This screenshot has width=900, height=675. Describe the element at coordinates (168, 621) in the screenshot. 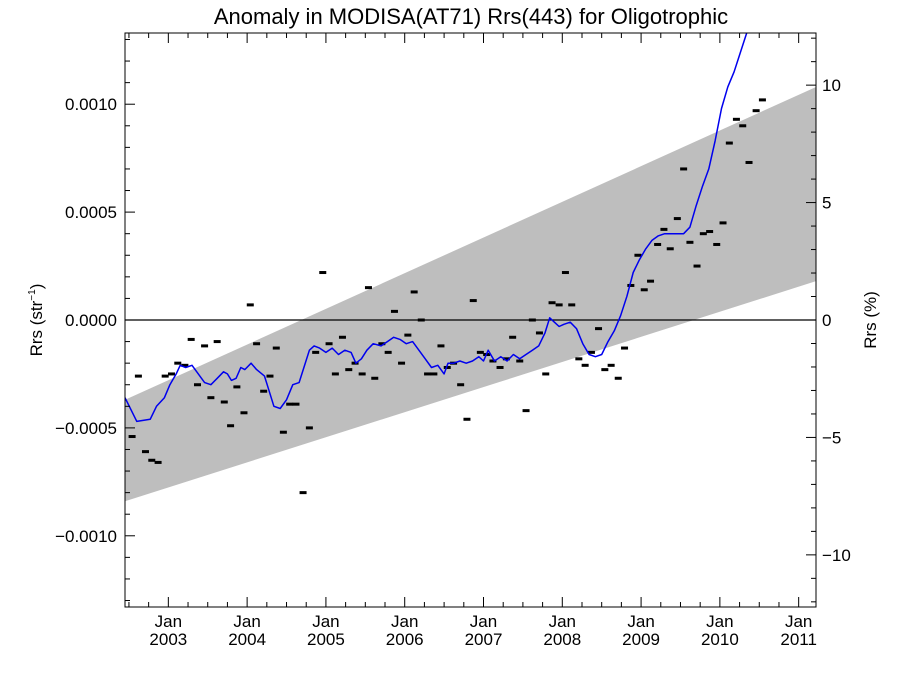

I see `x-tick-label-month-0: Jan` at that location.